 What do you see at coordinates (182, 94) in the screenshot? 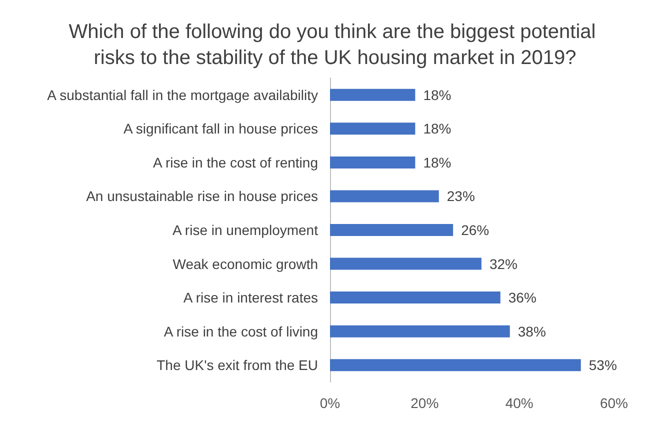
I see `y-tick-label: A substantial fall in the mortgage availability` at bounding box center [182, 94].